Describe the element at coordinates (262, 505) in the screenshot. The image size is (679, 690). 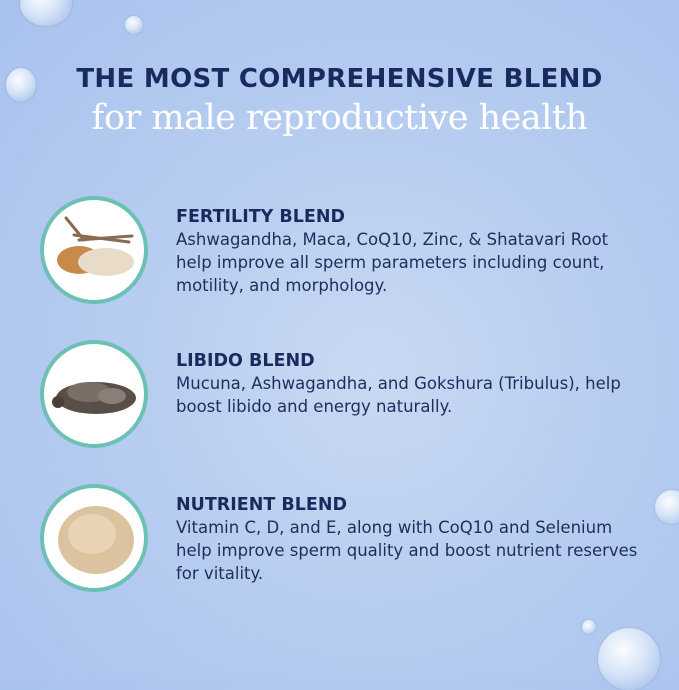
I see `blend-title: NUTRIENT BLEND` at that location.